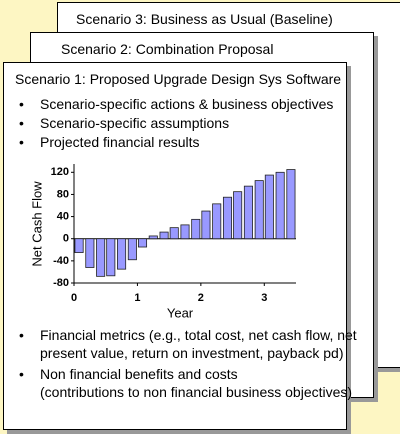 The image size is (400, 434). Describe the element at coordinates (167, 49) in the screenshot. I see `card-title: Scenario 2: Combination Proposal` at that location.